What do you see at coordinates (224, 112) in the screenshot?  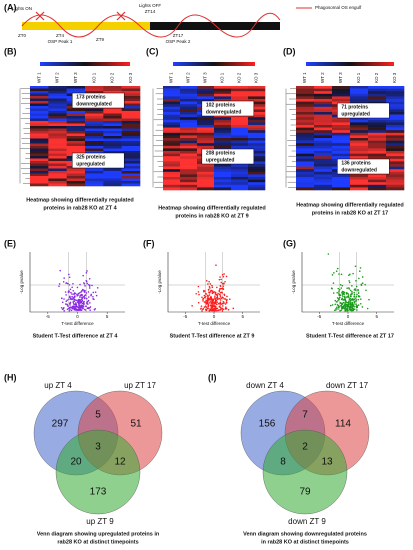 I see `annotation-text: downregulated` at bounding box center [224, 112].